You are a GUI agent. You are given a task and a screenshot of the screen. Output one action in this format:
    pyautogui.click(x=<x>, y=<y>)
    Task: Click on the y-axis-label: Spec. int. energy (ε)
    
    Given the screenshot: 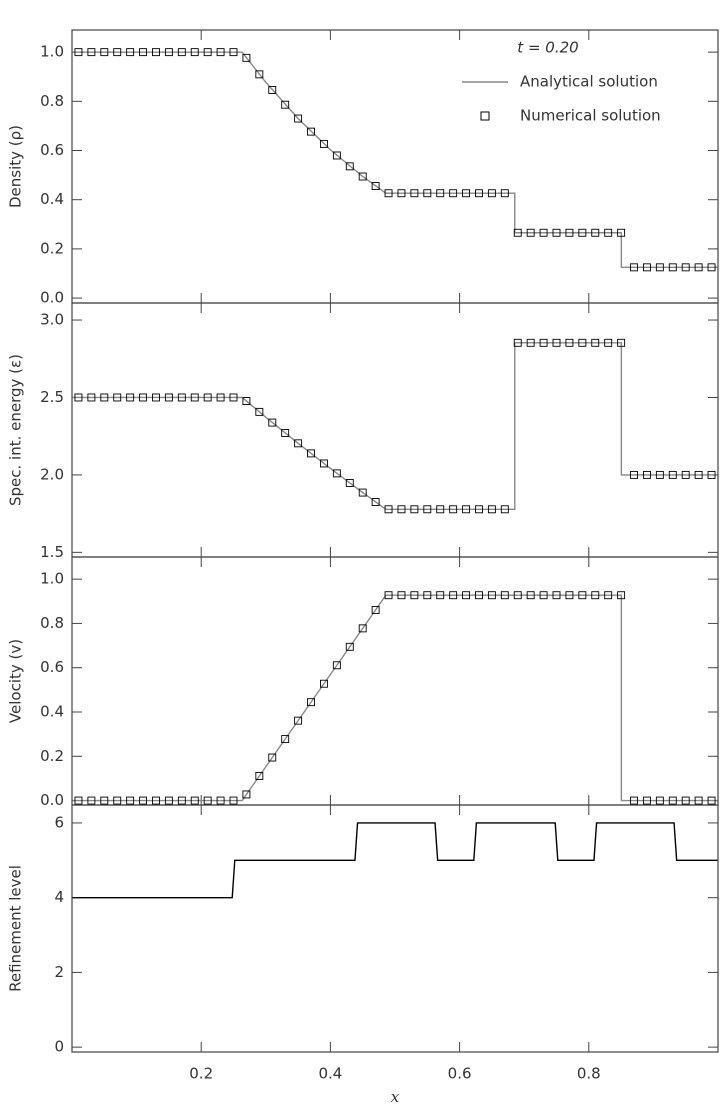 What is the action you would take?
    pyautogui.click(x=16, y=430)
    